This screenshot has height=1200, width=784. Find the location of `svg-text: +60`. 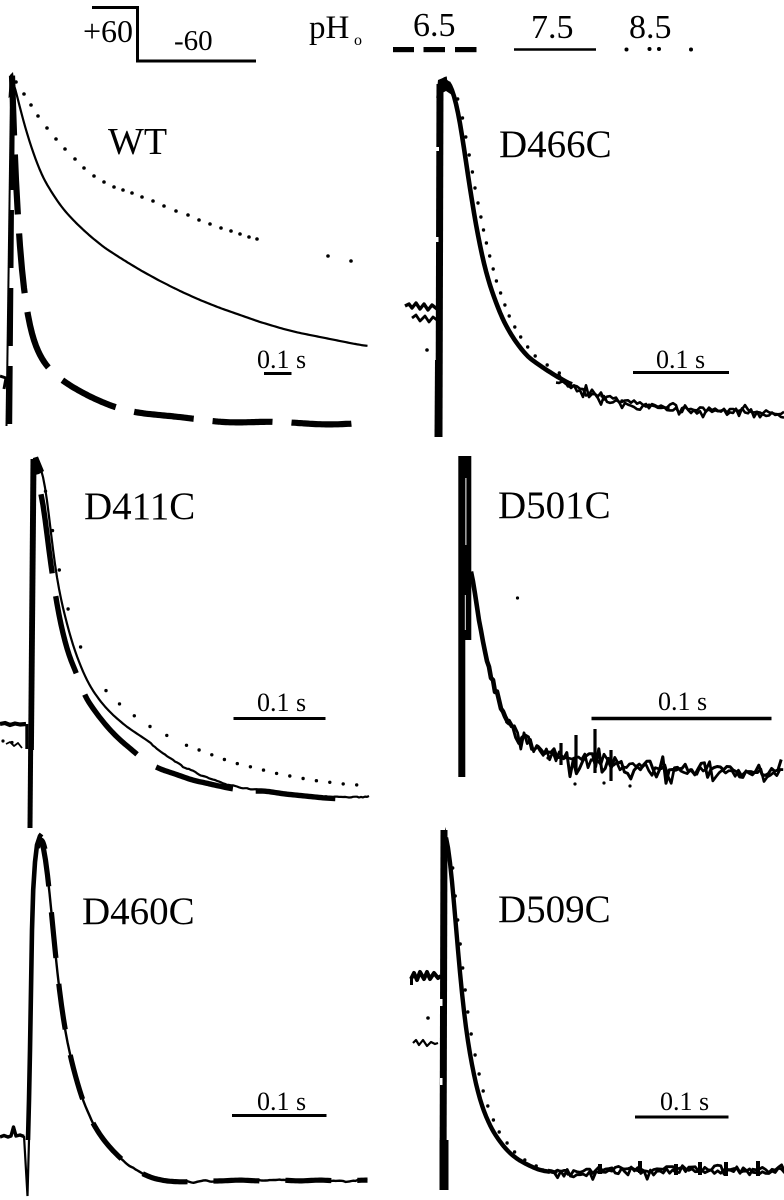

svg-text: +60 is located at coordinates (108, 31).